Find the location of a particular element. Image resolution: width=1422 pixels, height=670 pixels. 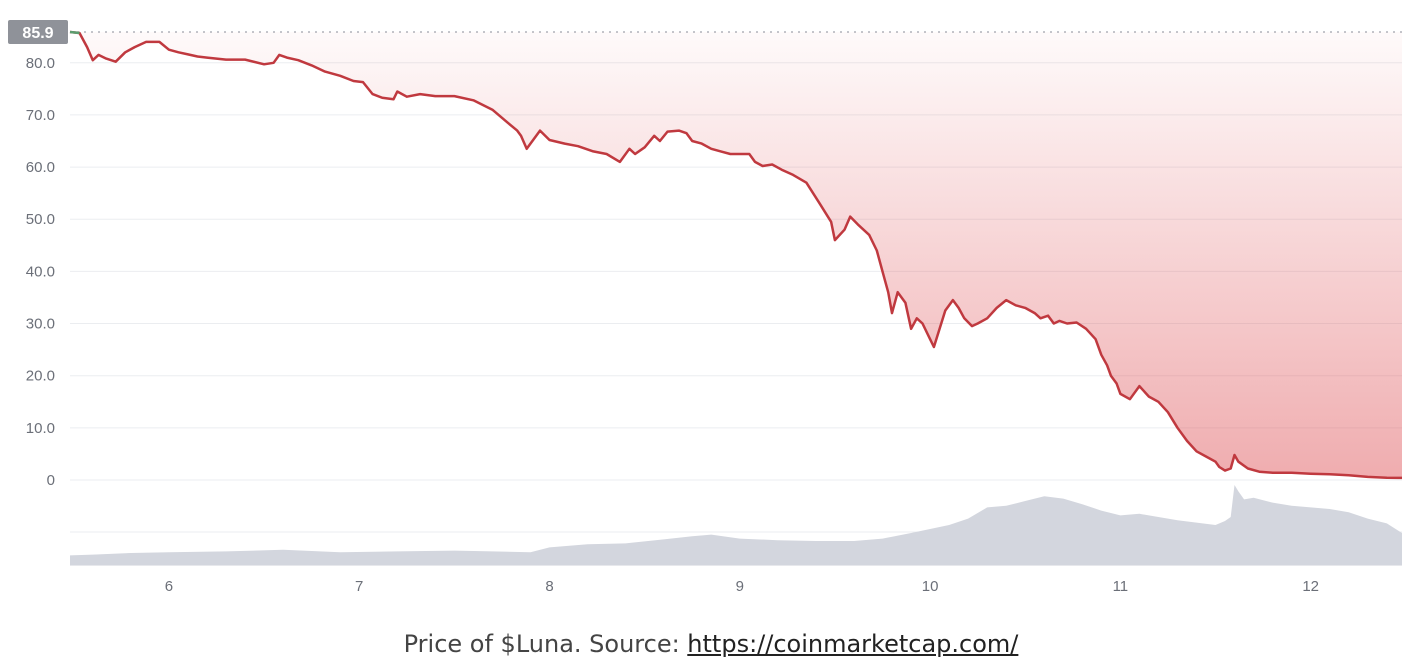

source-link: https://coinmarketcap.com/ is located at coordinates (853, 644).